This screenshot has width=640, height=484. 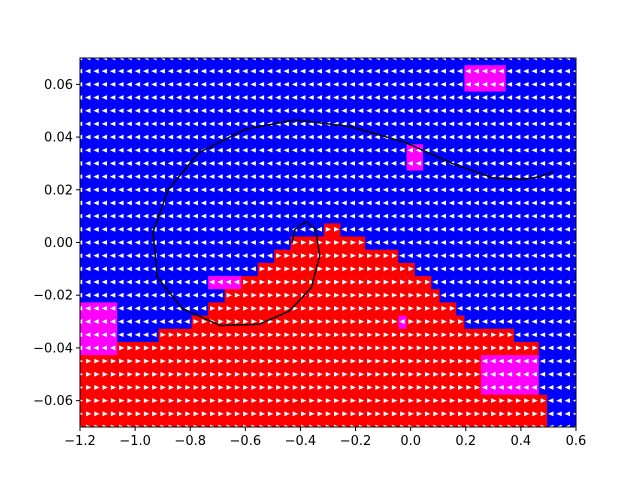 What do you see at coordinates (82, 321) in the screenshot?
I see `policy-cell-neutral` at bounding box center [82, 321].